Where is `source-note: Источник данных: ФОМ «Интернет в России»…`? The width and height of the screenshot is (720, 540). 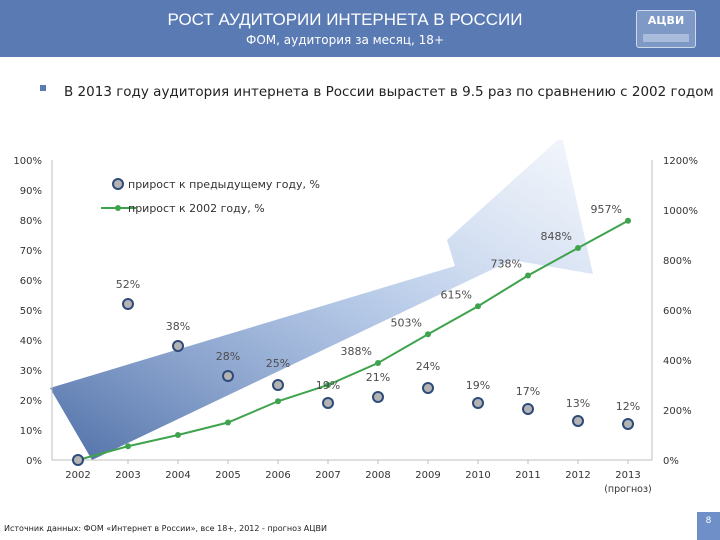 source-note: Источник данных: ФОМ «Интернет в России»… is located at coordinates (165, 528).